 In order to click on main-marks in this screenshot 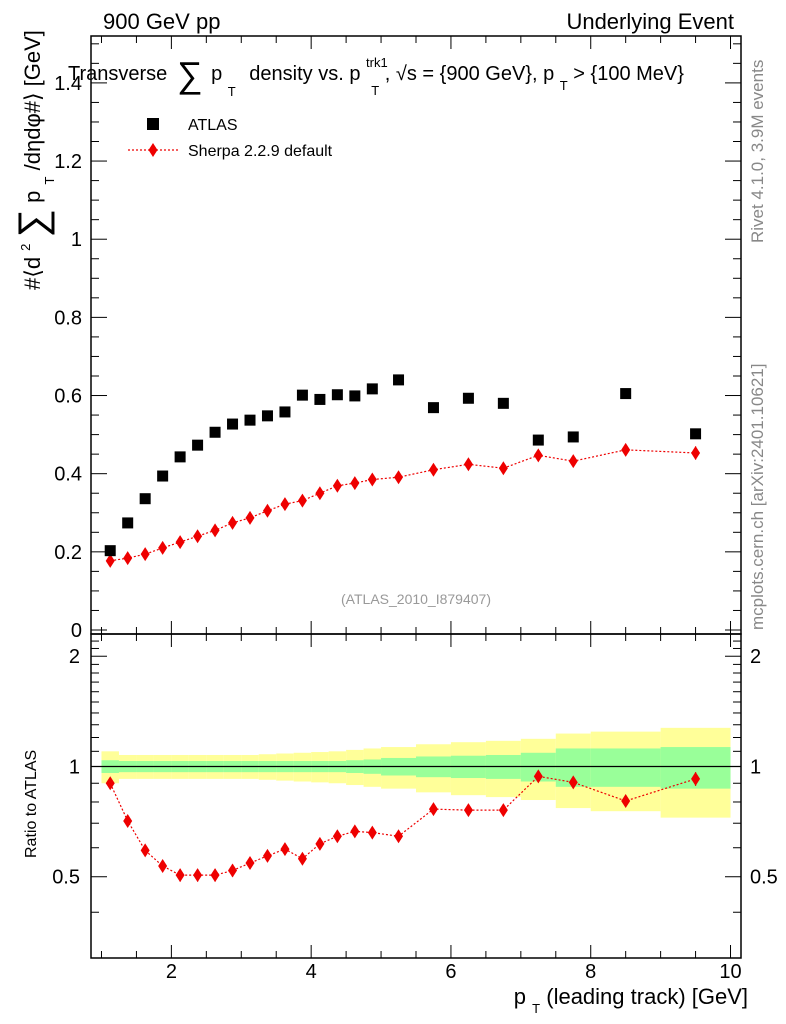, I will do `click(403, 471)`.